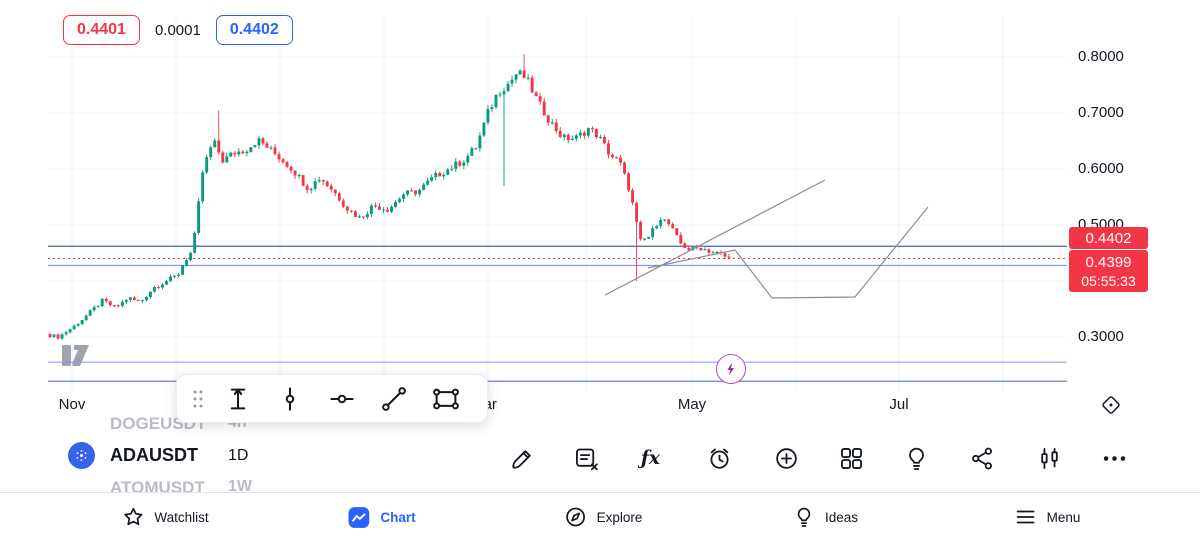 The image size is (1200, 540). What do you see at coordinates (1025, 517) in the screenshot?
I see `hamburger-menu-icon` at bounding box center [1025, 517].